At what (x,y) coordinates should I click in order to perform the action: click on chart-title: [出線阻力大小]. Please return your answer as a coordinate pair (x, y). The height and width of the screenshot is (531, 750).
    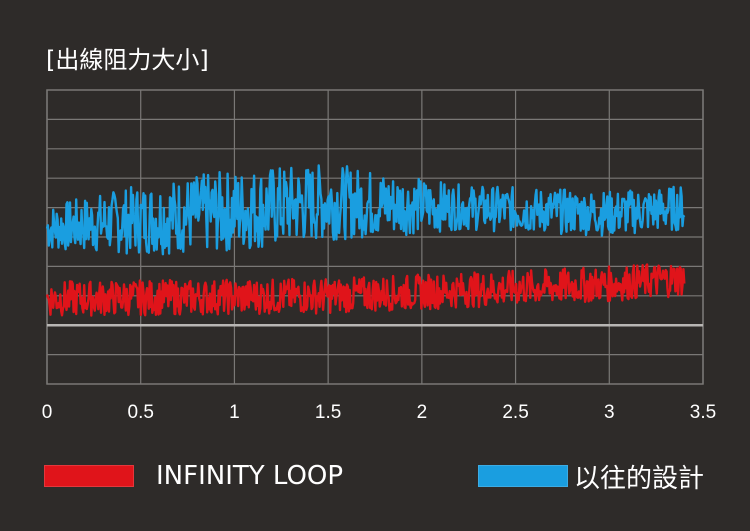
    Looking at the image, I should click on (127, 60).